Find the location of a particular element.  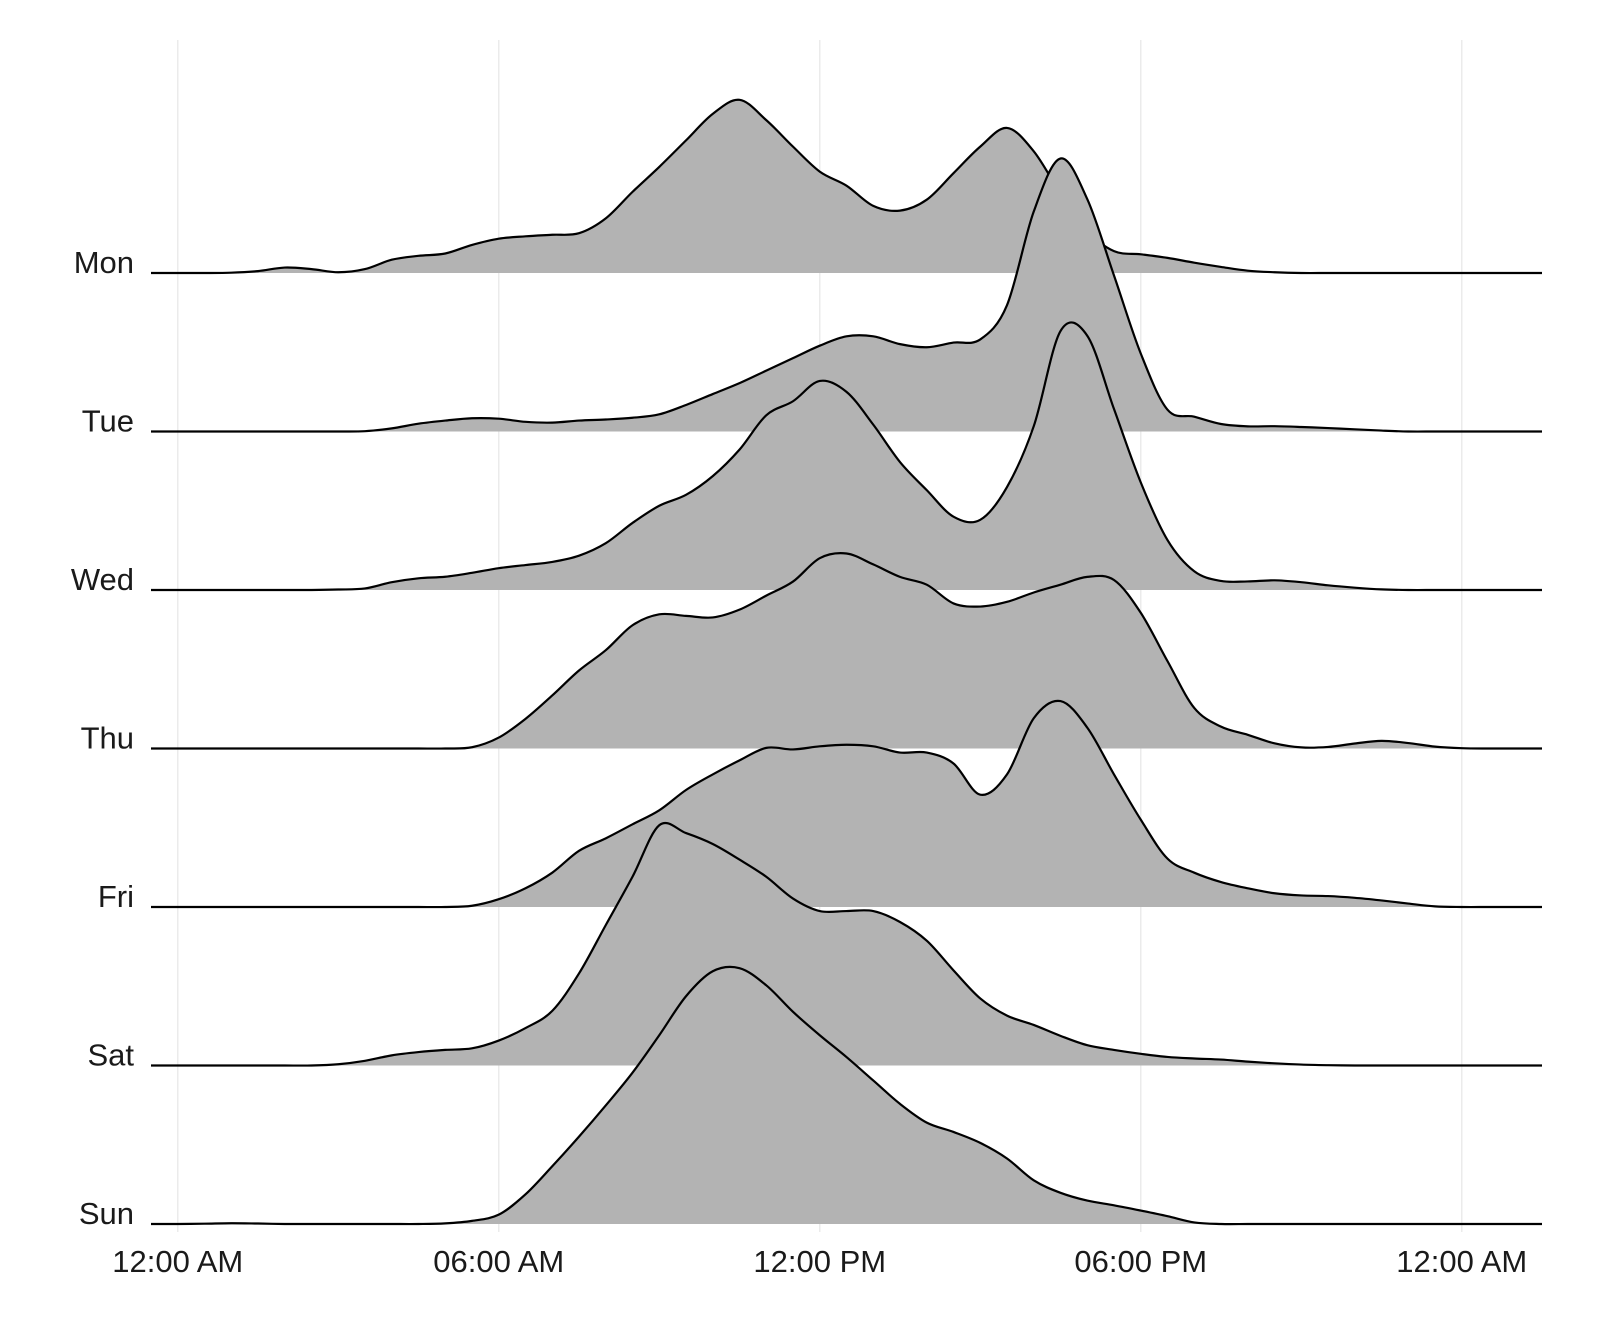

ridge-fri is located at coordinates (846, 804).